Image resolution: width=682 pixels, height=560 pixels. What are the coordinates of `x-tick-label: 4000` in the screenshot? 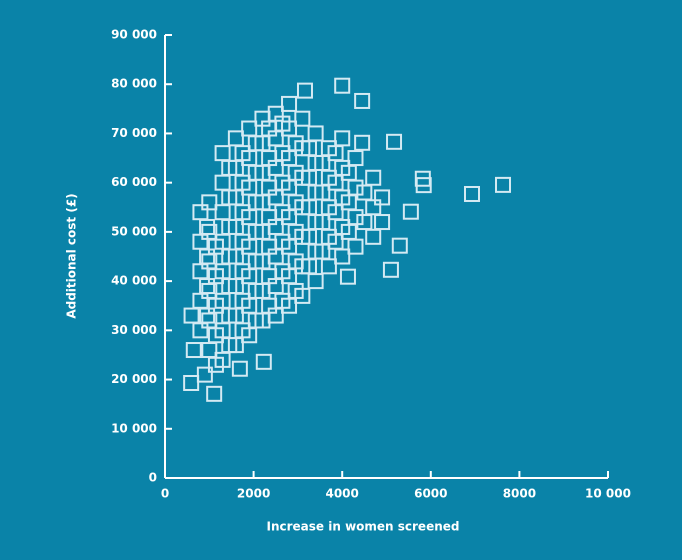 It's located at (341, 494).